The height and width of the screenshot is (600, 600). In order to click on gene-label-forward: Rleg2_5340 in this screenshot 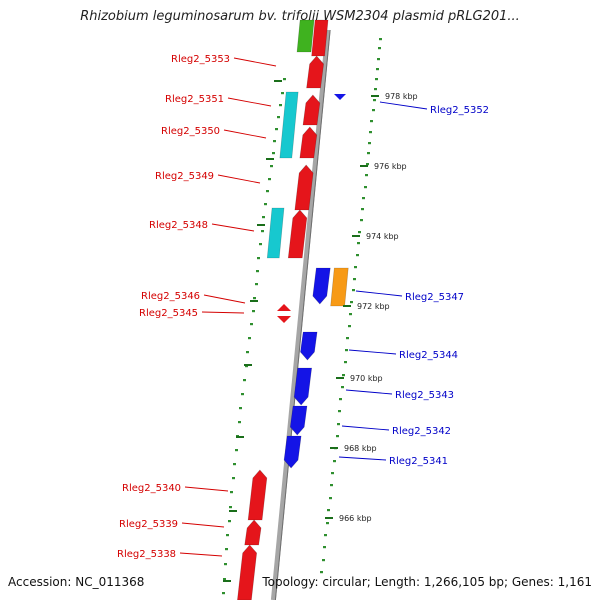, I will do `click(151, 488)`.